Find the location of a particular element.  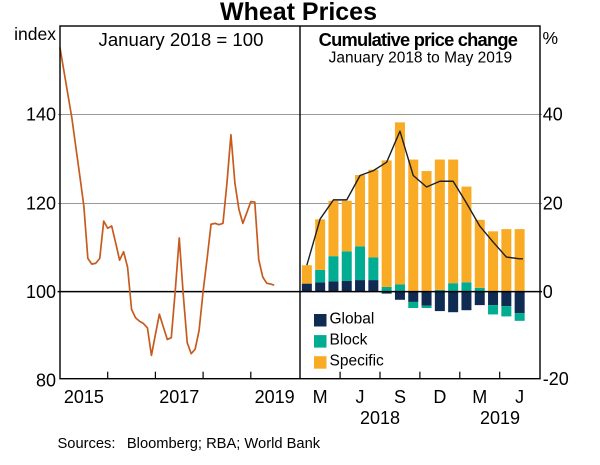

svg-text: 120 is located at coordinates (41, 203).